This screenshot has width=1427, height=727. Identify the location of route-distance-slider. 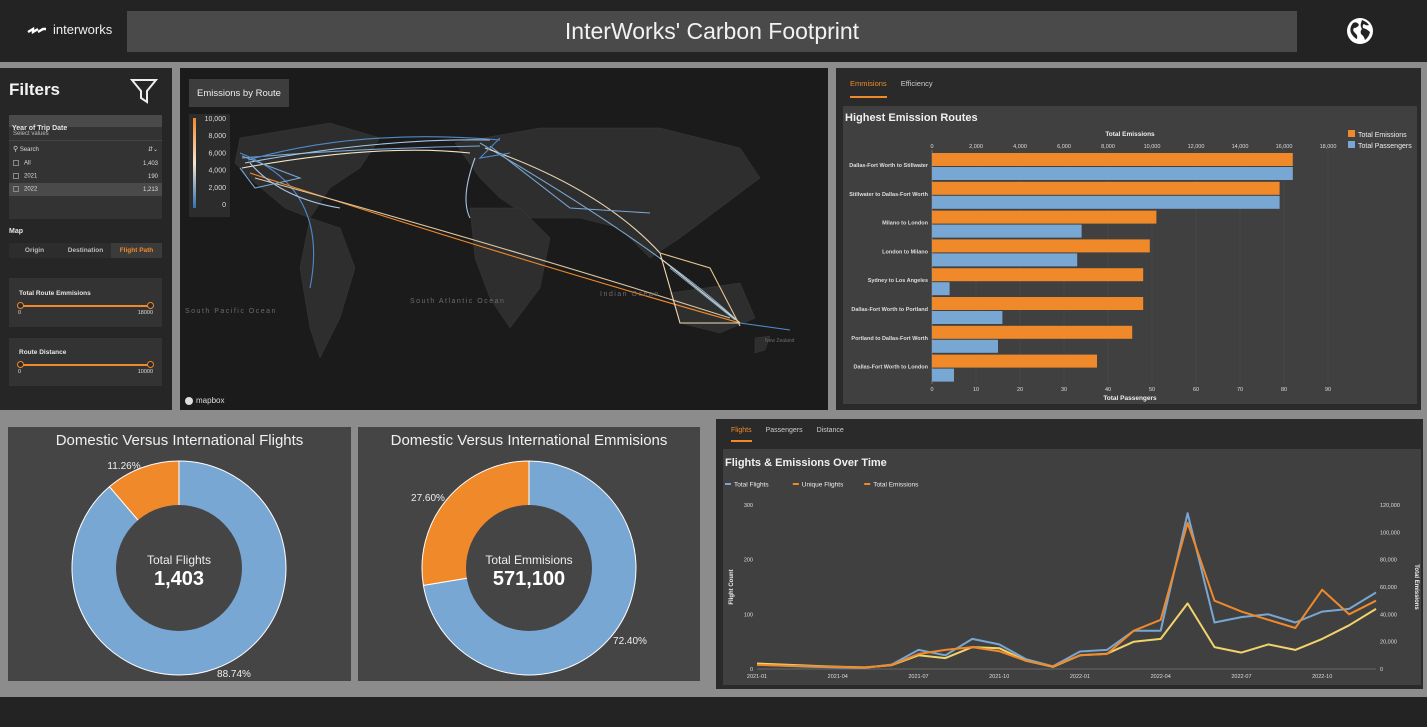
(85, 364).